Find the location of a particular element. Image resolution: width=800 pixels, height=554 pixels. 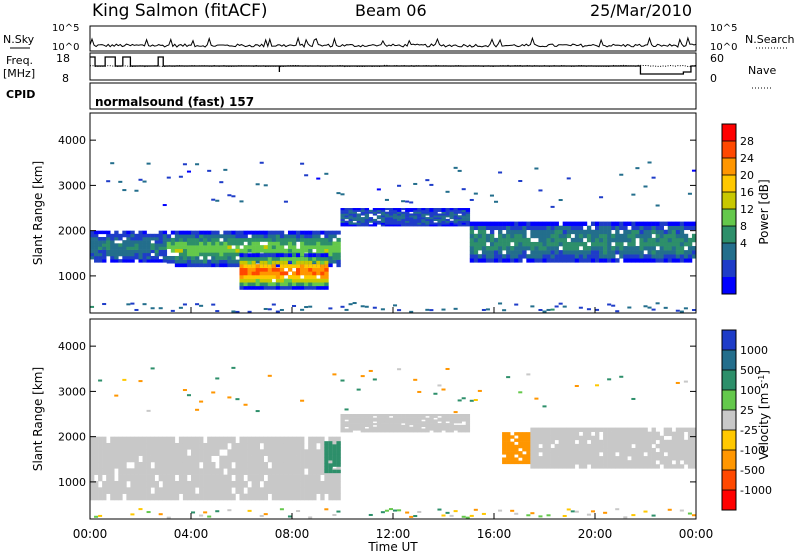

y-tick-label: 3000 is located at coordinates (72, 391).